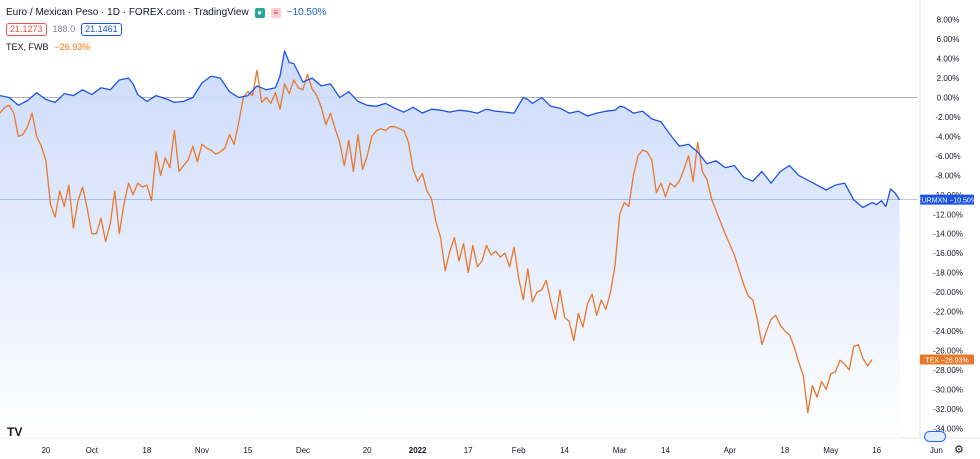  What do you see at coordinates (830, 450) in the screenshot?
I see `x-tick-label: May` at bounding box center [830, 450].